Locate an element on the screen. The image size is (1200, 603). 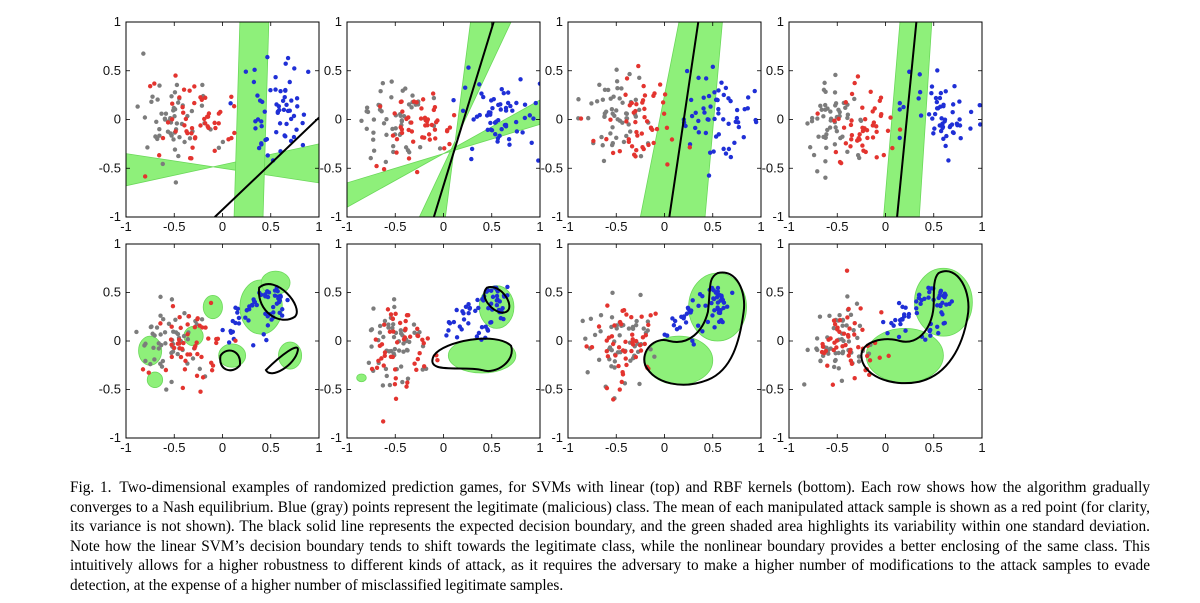
y-tick-label: -1 is located at coordinates (336, 437).